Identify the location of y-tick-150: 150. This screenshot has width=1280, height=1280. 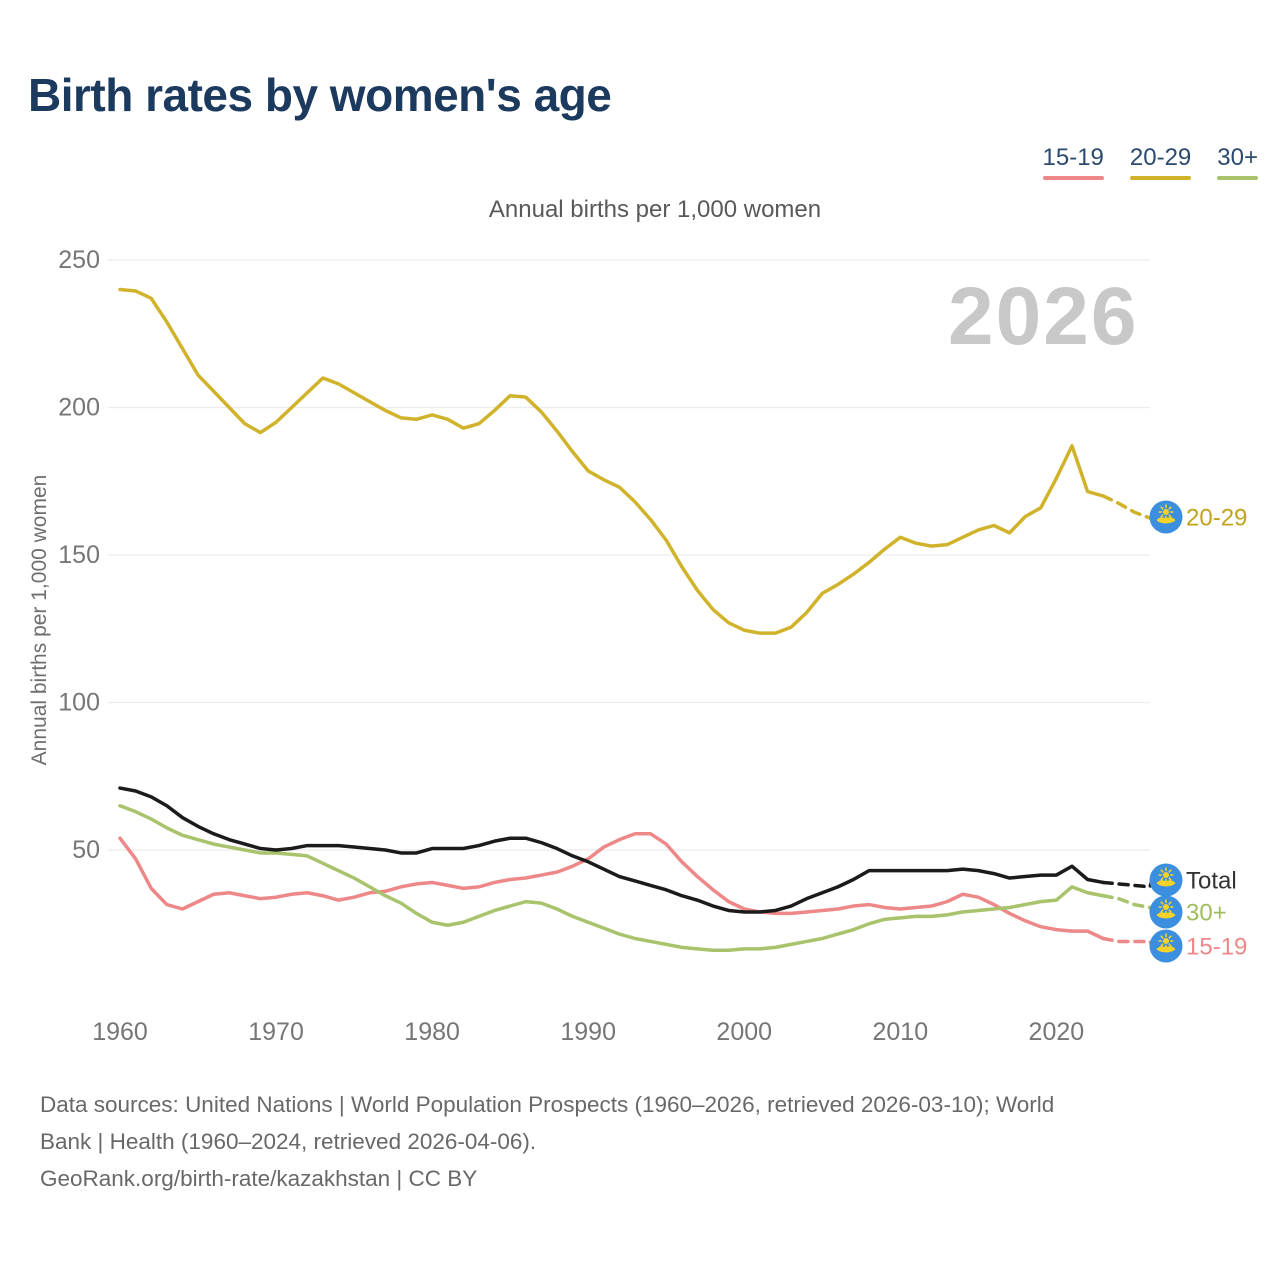
(79, 555).